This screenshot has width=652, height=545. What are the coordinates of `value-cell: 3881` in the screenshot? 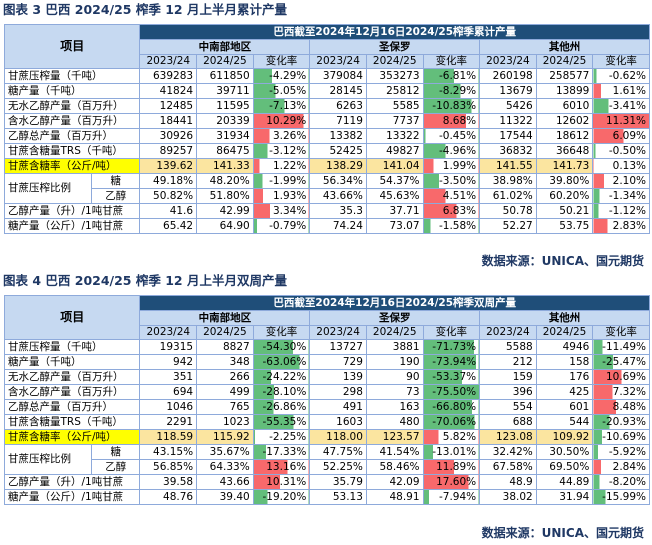 It's located at (394, 347).